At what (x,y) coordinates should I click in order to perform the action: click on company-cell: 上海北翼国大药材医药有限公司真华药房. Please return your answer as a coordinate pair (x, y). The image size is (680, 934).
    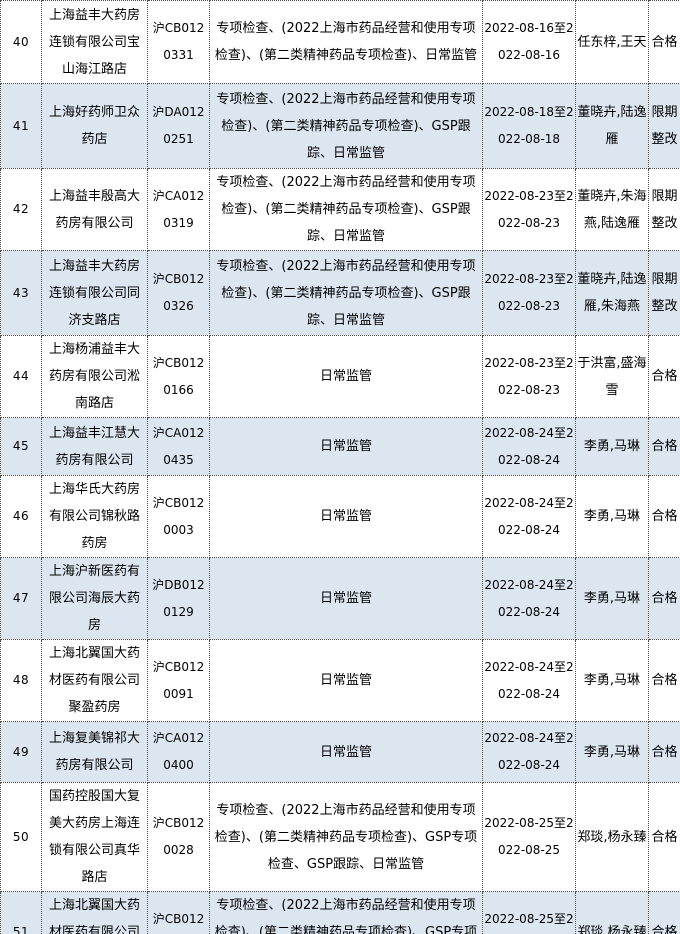
    Looking at the image, I should click on (94, 912).